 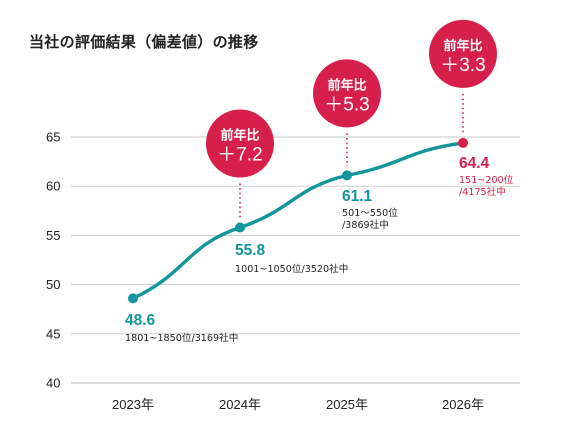 I want to click on x-tick-label: 2025年, so click(x=347, y=404).